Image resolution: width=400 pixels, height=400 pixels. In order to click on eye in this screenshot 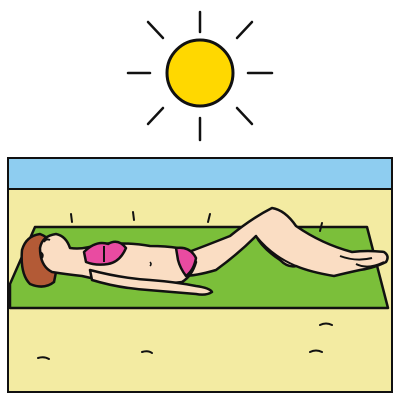, I will do `click(47, 240)`.